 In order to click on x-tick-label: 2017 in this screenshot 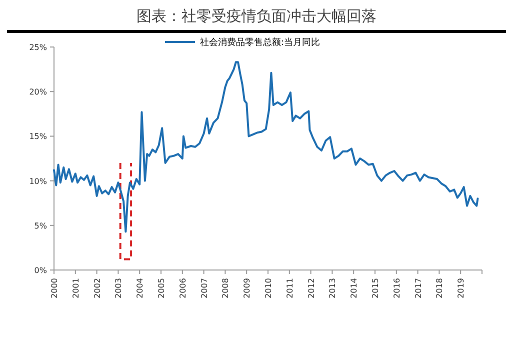, I will do `click(418, 288)`.